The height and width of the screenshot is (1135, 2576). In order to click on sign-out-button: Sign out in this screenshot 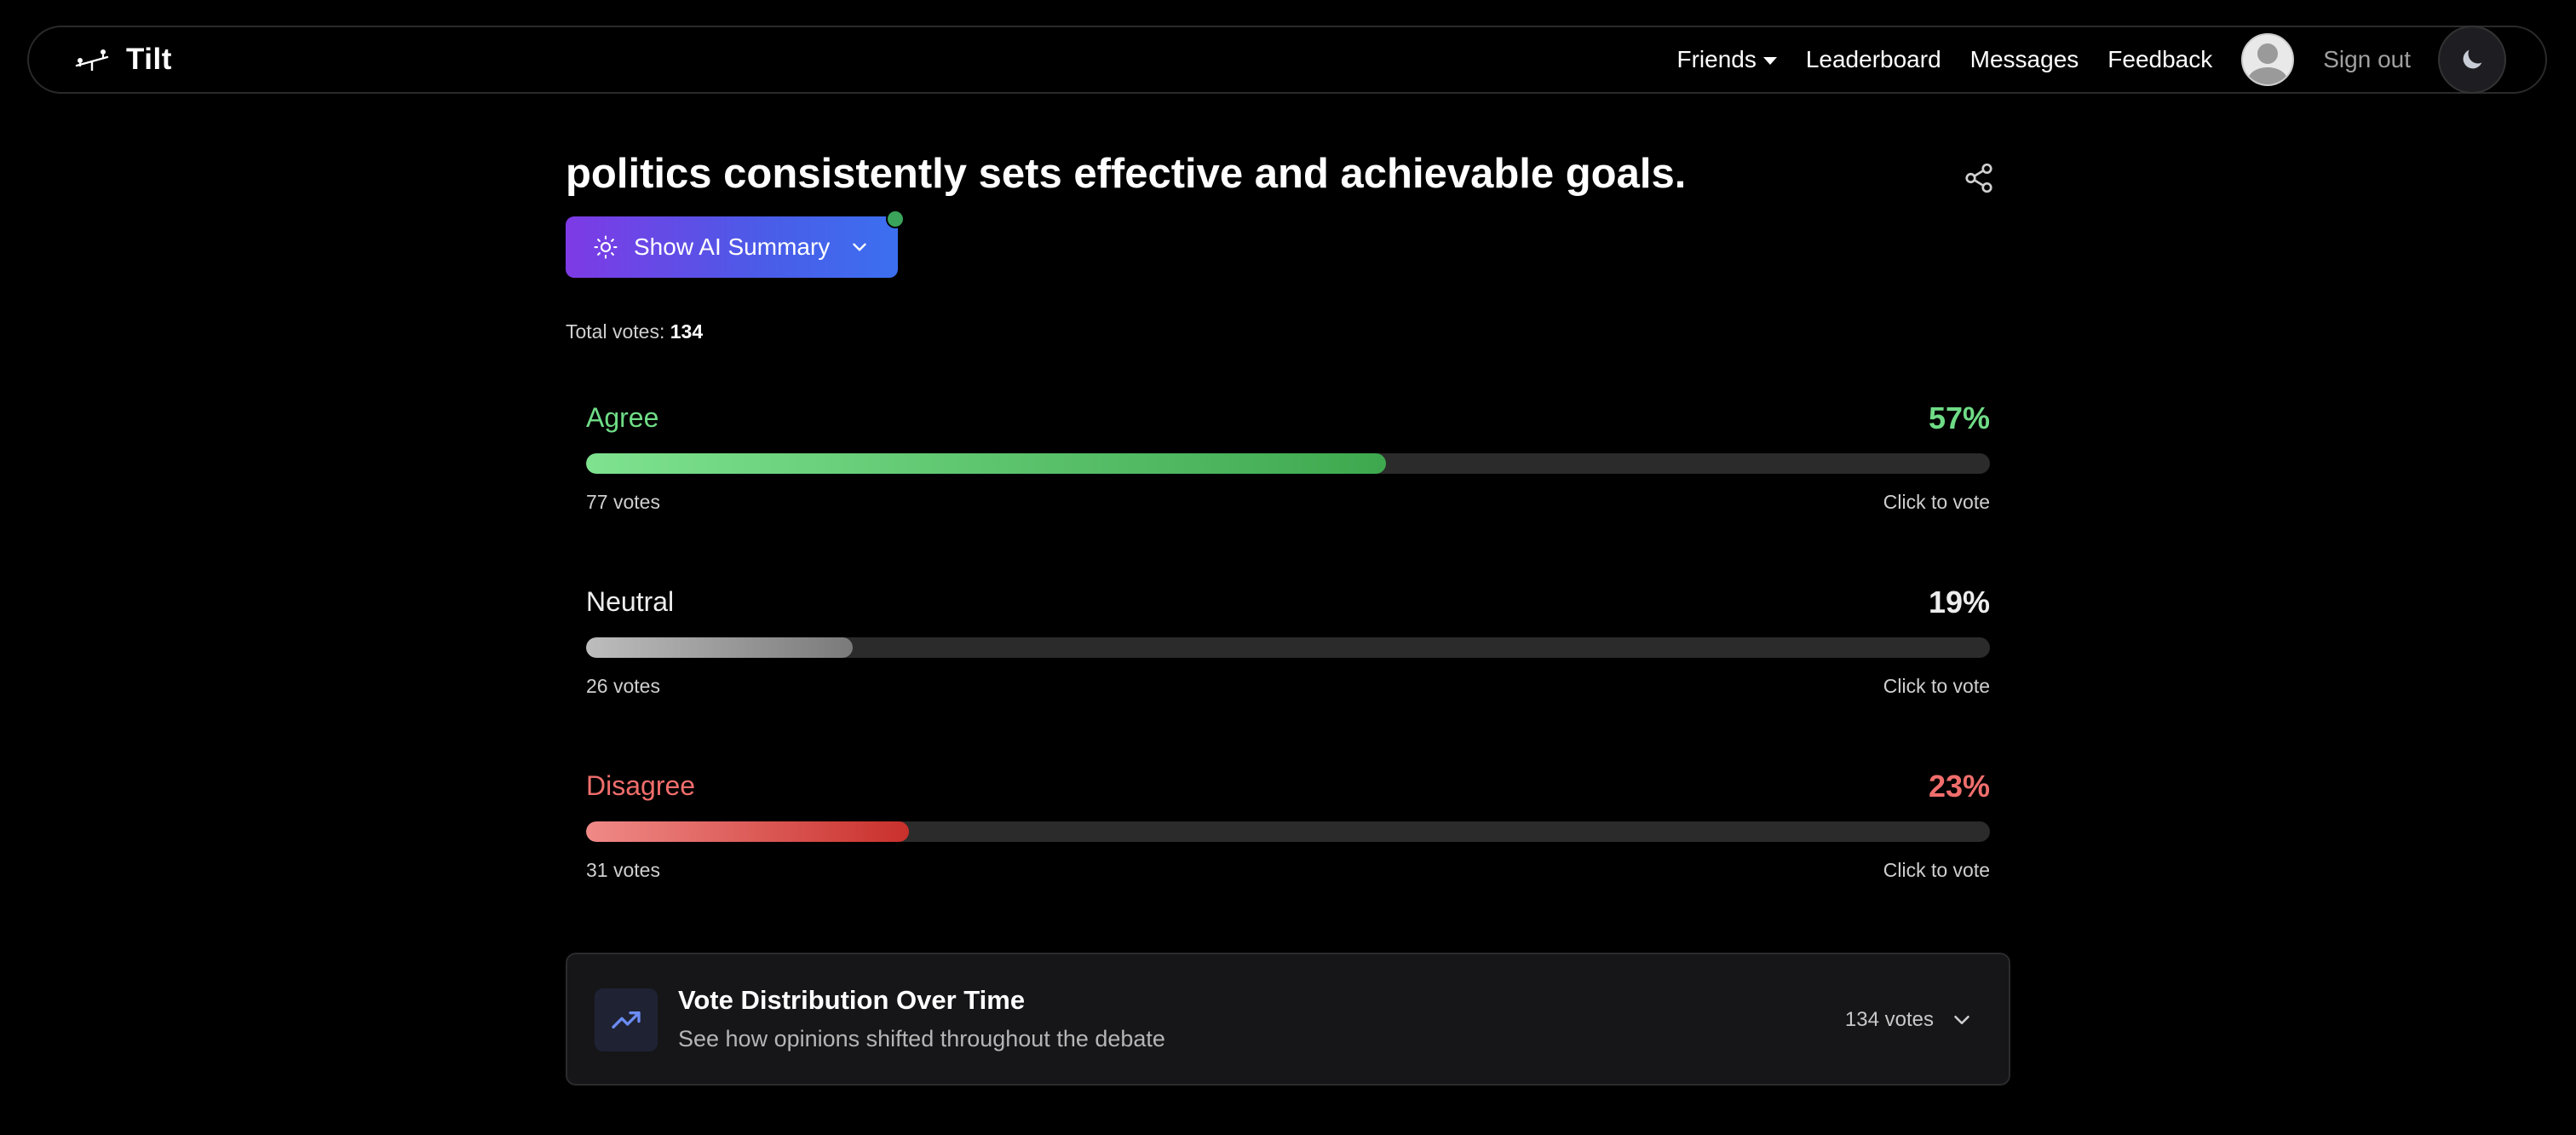, I will do `click(2367, 59)`.